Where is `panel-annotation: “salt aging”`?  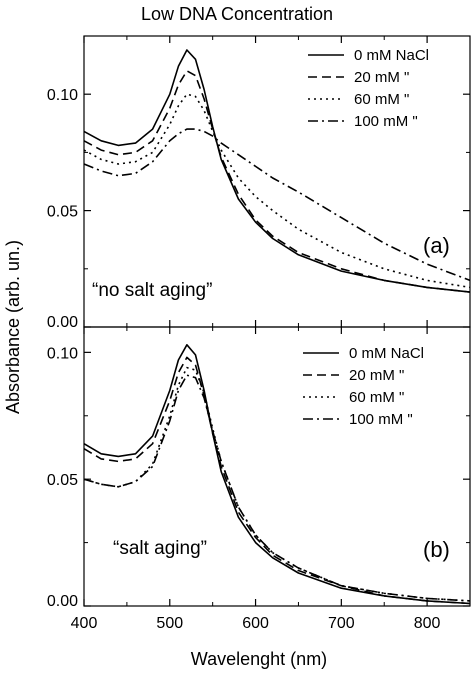
panel-annotation: “salt aging” is located at coordinates (160, 548).